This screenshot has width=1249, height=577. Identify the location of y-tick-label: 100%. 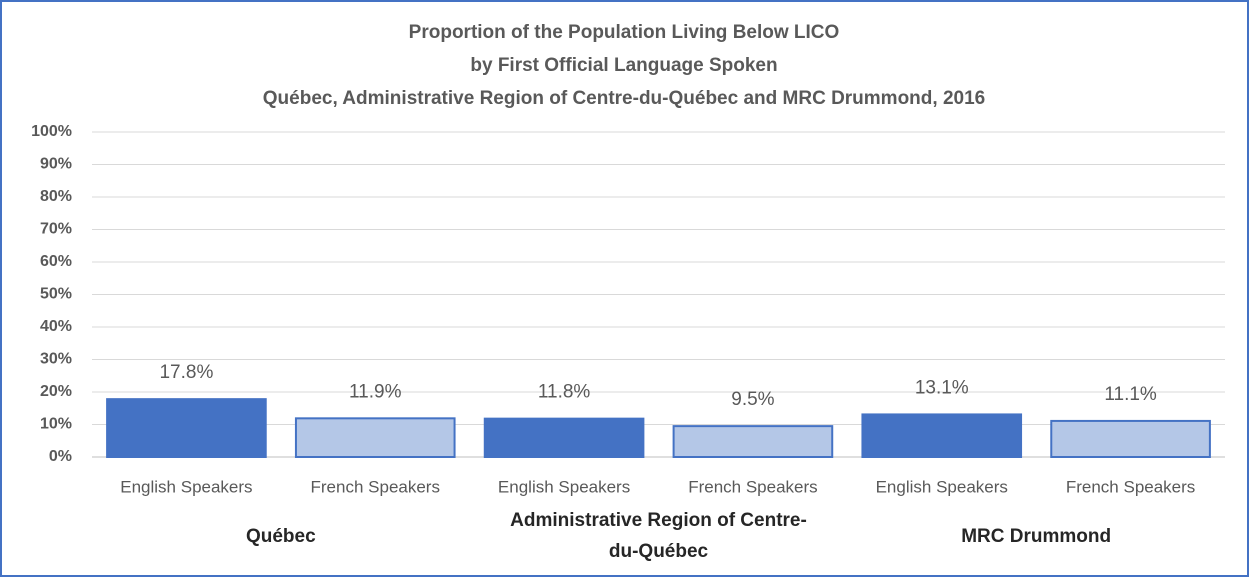
(51, 131).